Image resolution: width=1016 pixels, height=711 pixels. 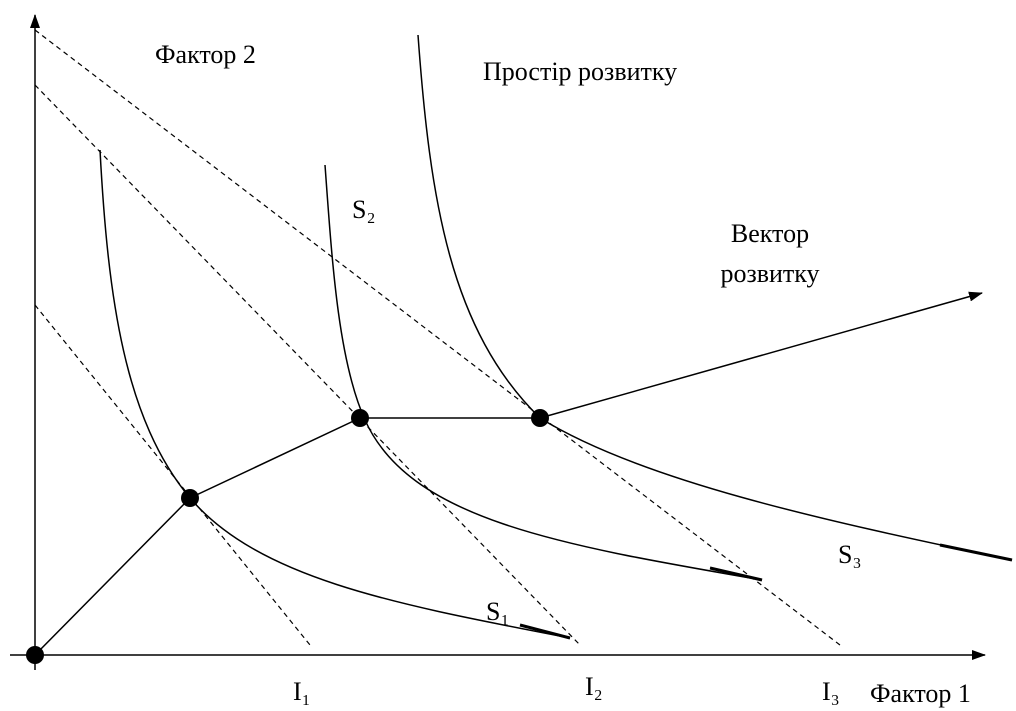 I want to click on development-vector, so click(x=761, y=355).